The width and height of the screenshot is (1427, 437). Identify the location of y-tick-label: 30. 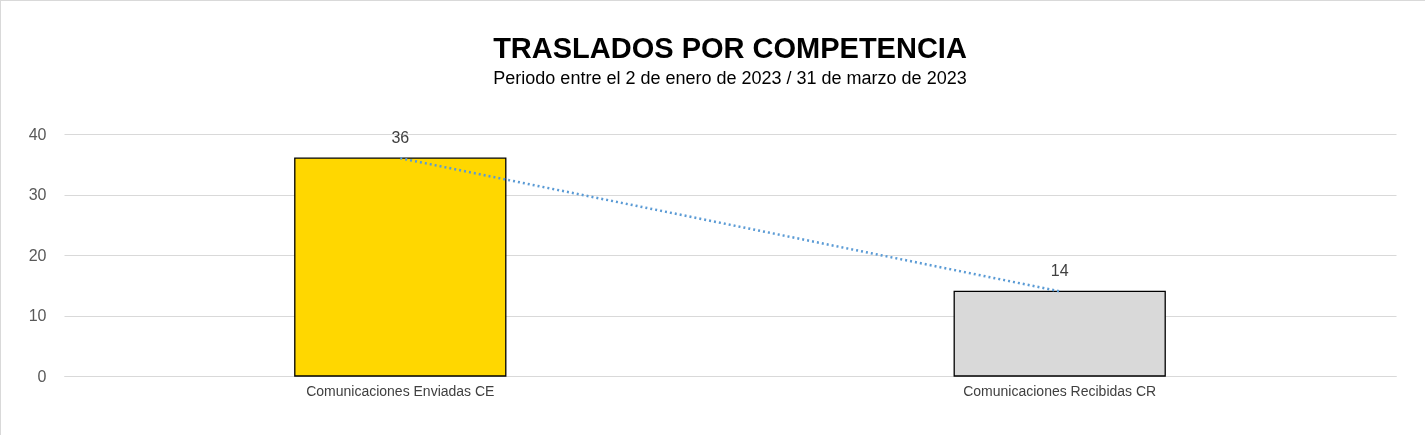
(37, 194).